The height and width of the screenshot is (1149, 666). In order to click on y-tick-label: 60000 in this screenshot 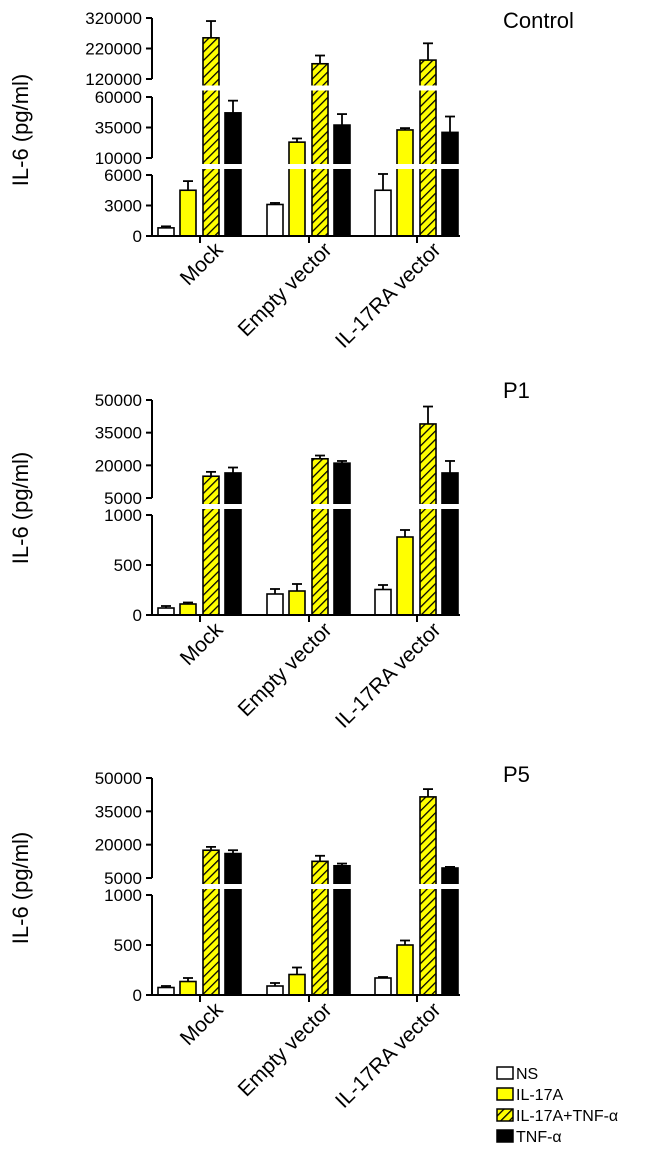, I will do `click(118, 97)`.